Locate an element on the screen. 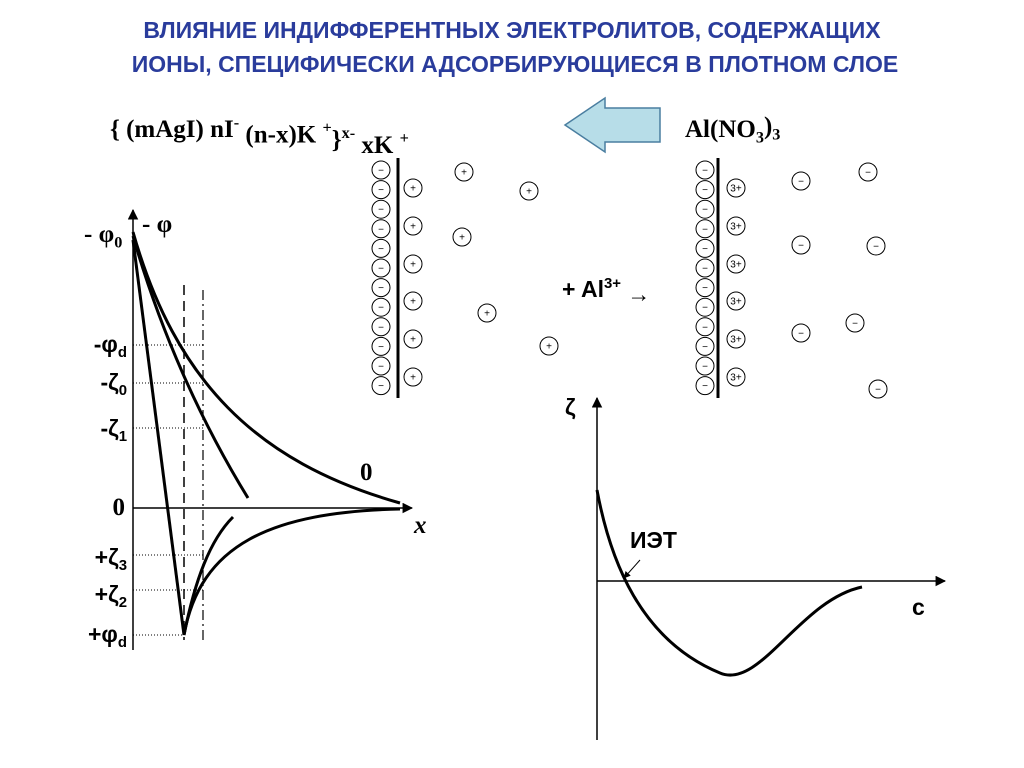 The width and height of the screenshot is (1024, 768). iep-pointer is located at coordinates (632, 569).